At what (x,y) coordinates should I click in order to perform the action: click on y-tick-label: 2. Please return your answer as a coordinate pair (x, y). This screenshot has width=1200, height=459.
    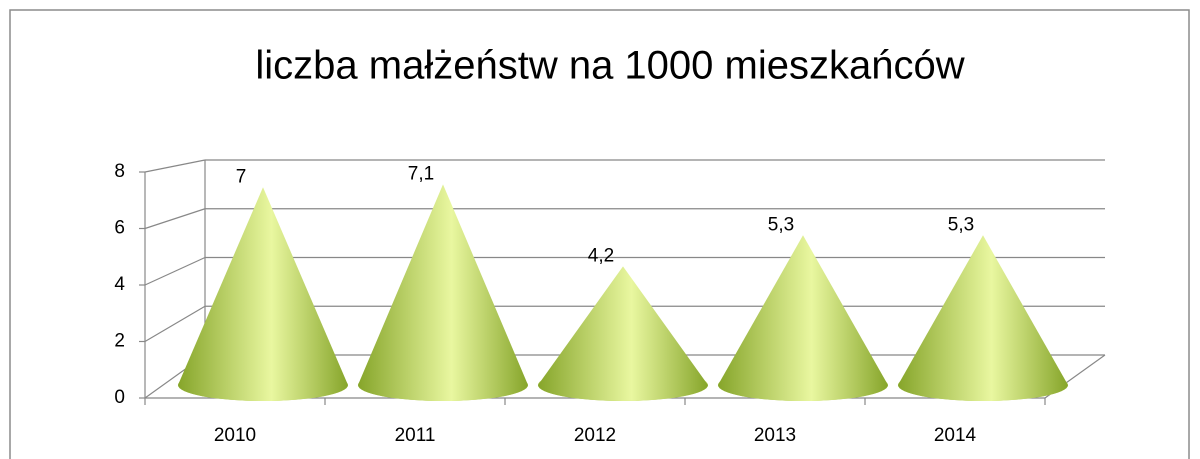
    Looking at the image, I should click on (119, 341).